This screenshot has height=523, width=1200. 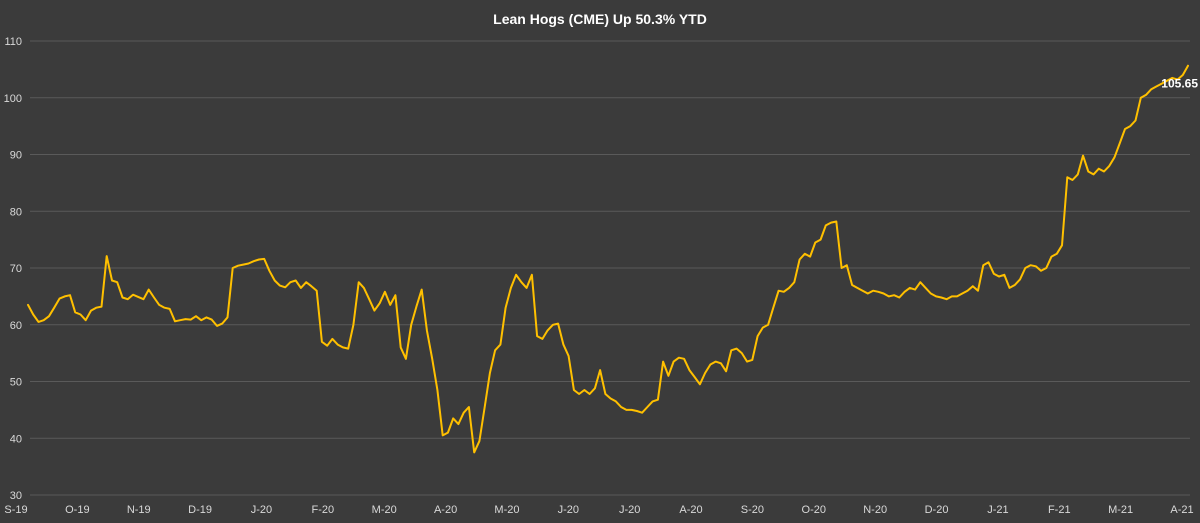 I want to click on x-tick-label: D-19, so click(x=200, y=510).